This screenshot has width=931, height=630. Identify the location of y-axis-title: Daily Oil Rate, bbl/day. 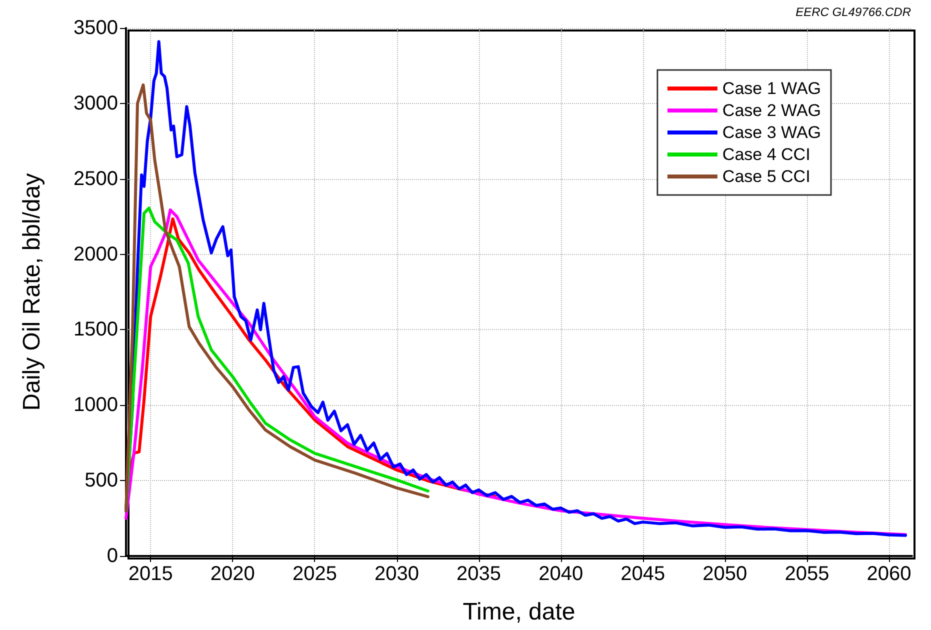
(32, 292).